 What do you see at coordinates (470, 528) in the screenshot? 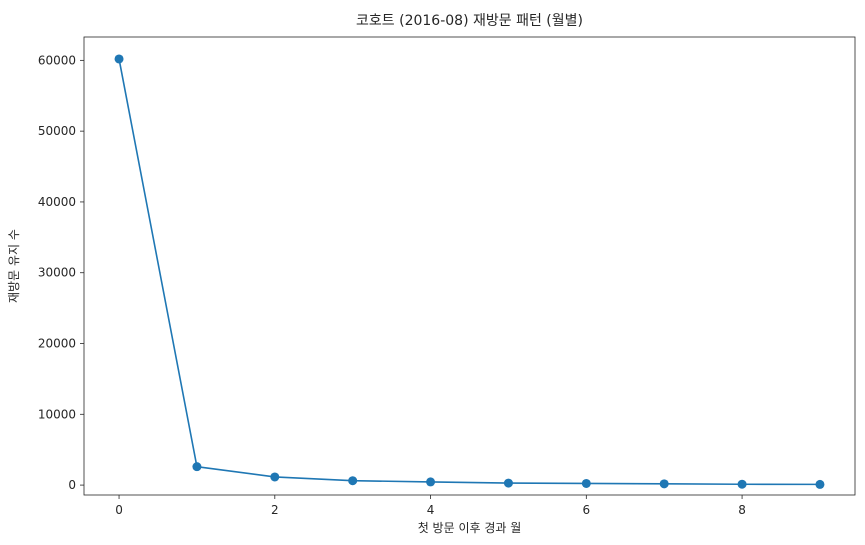
I see `x-axis-title: 첫 방문 이후 경과 월` at bounding box center [470, 528].